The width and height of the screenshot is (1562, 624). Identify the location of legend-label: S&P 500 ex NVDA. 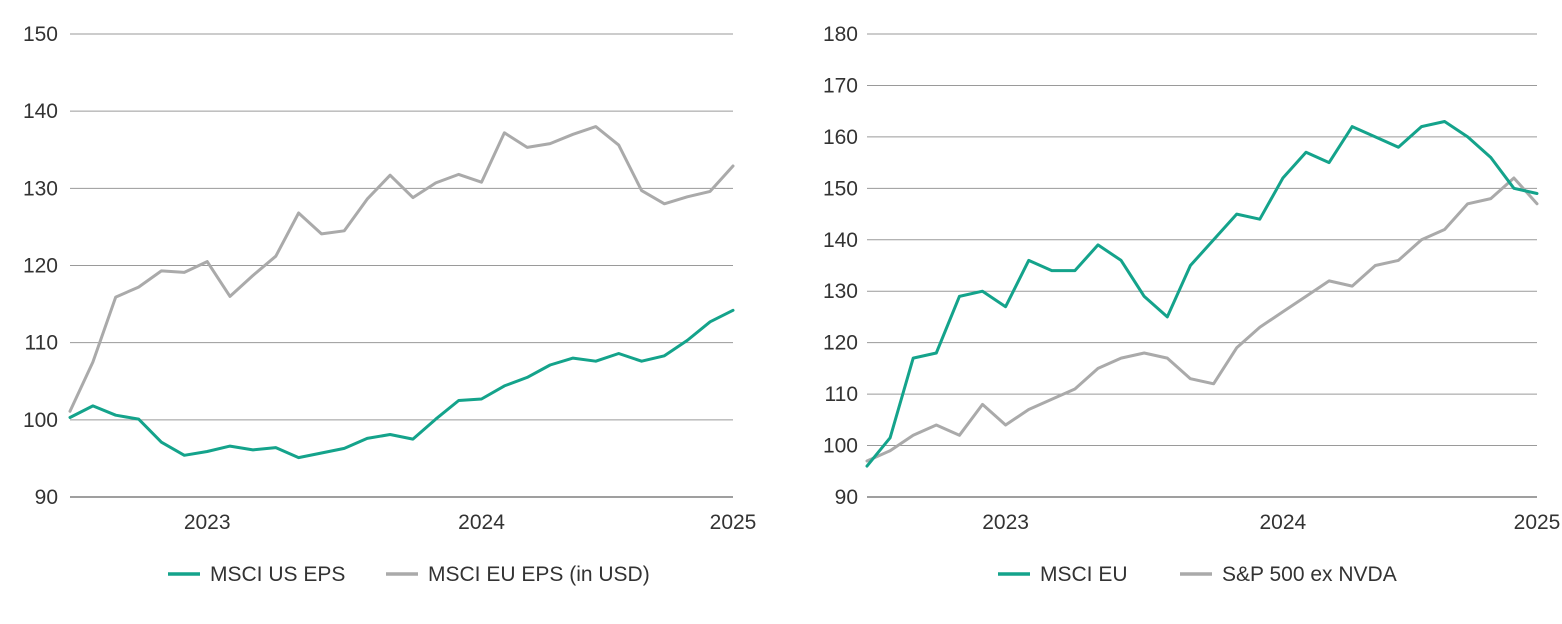
(1309, 574).